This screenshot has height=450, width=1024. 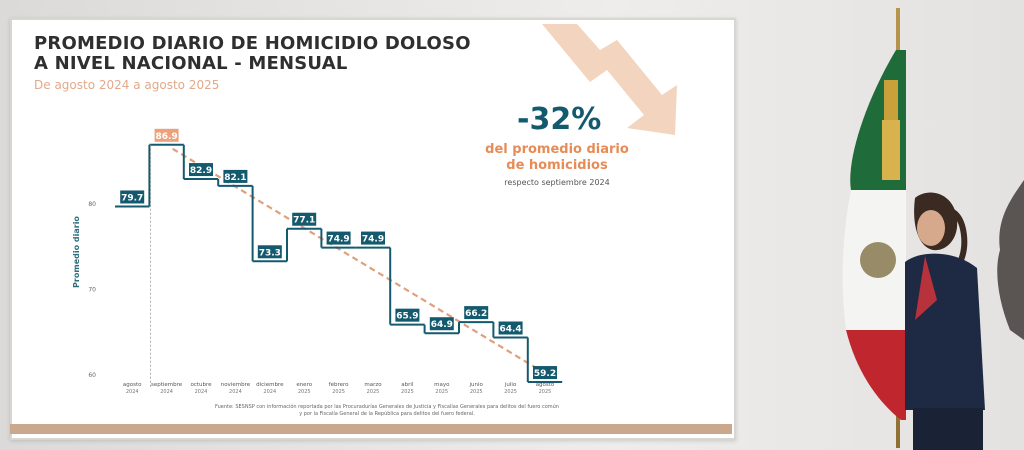 I want to click on reduction-desc-line1: del promedio diario, so click(x=557, y=149).